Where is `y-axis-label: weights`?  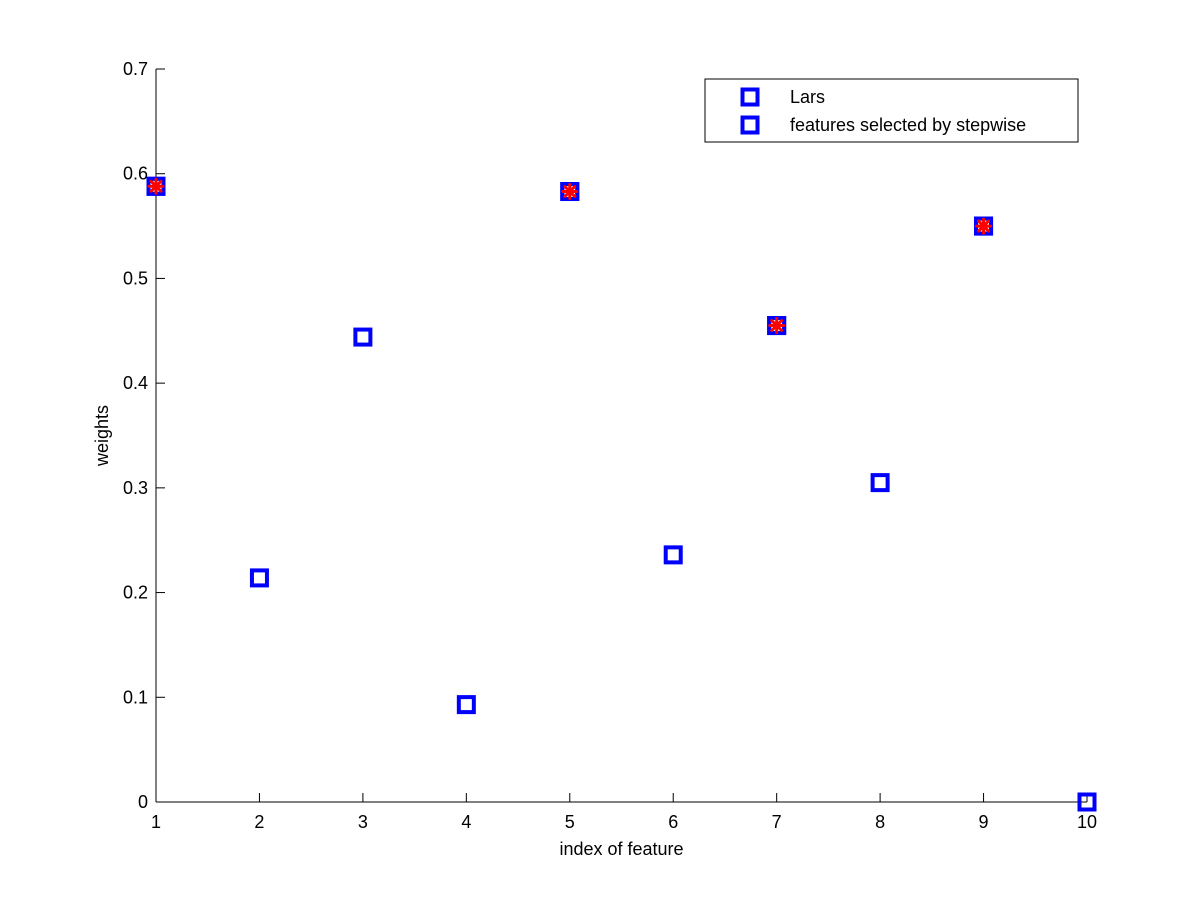 y-axis-label: weights is located at coordinates (102, 436).